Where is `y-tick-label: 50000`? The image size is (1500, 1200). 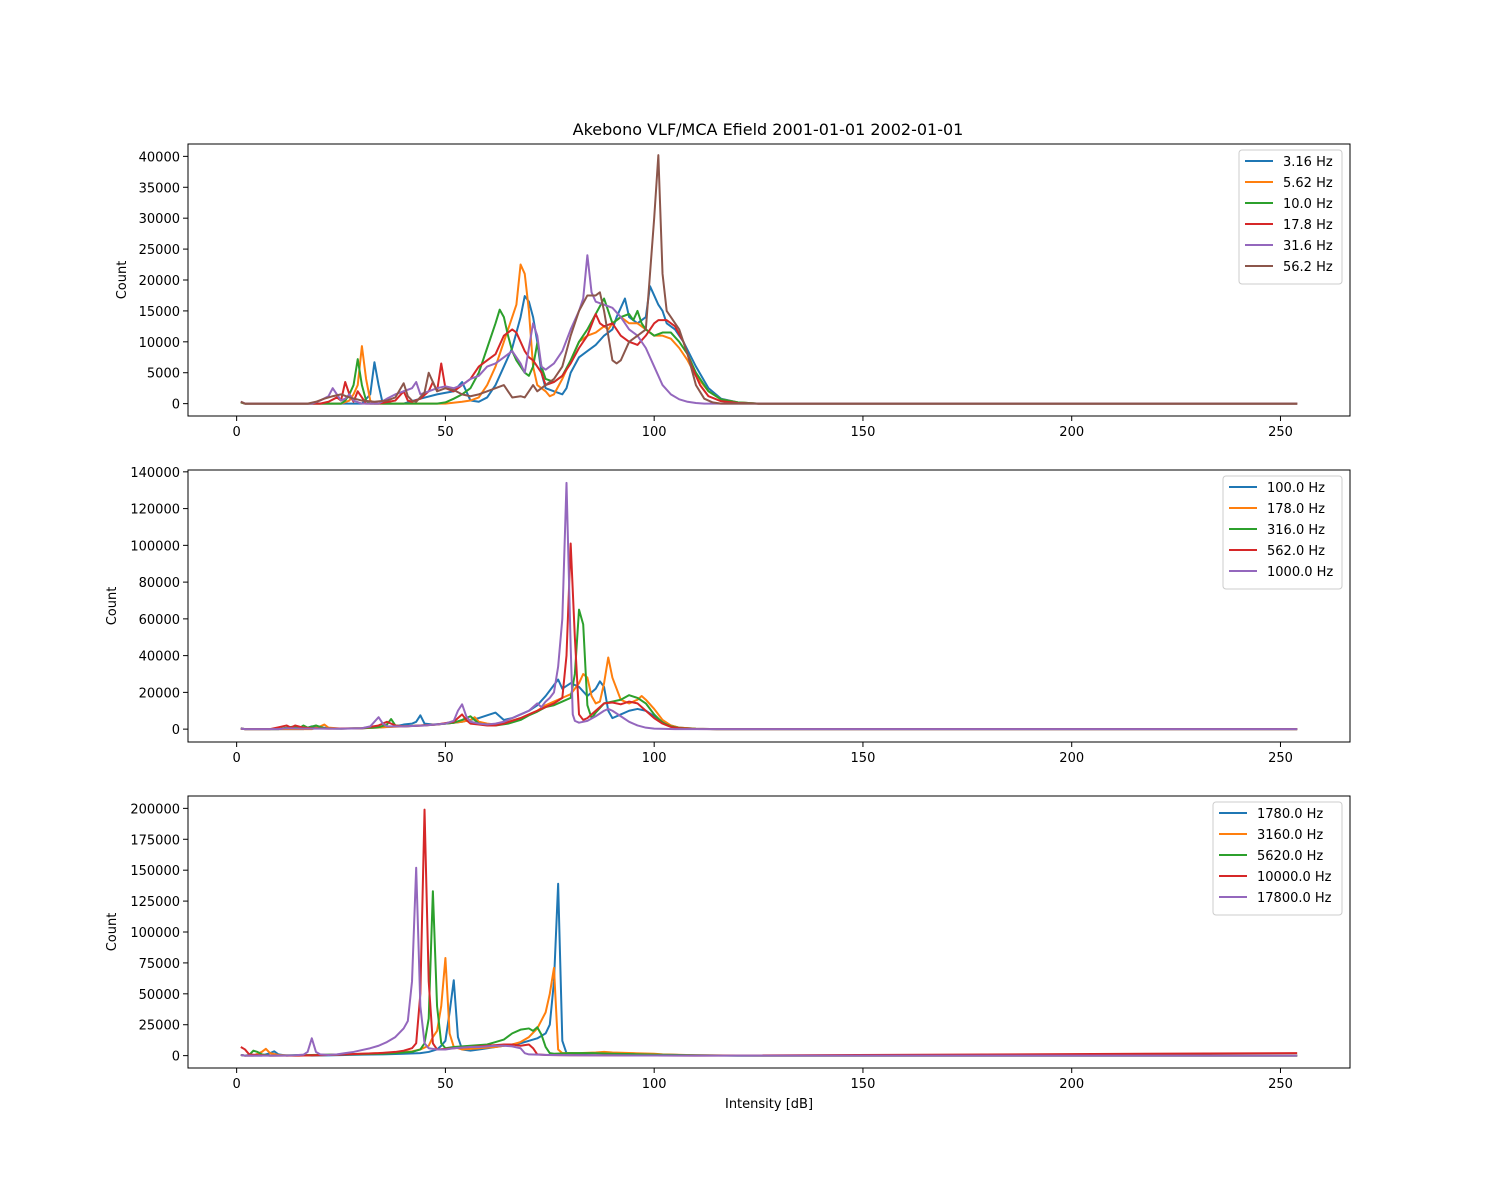 y-tick-label: 50000 is located at coordinates (159, 995).